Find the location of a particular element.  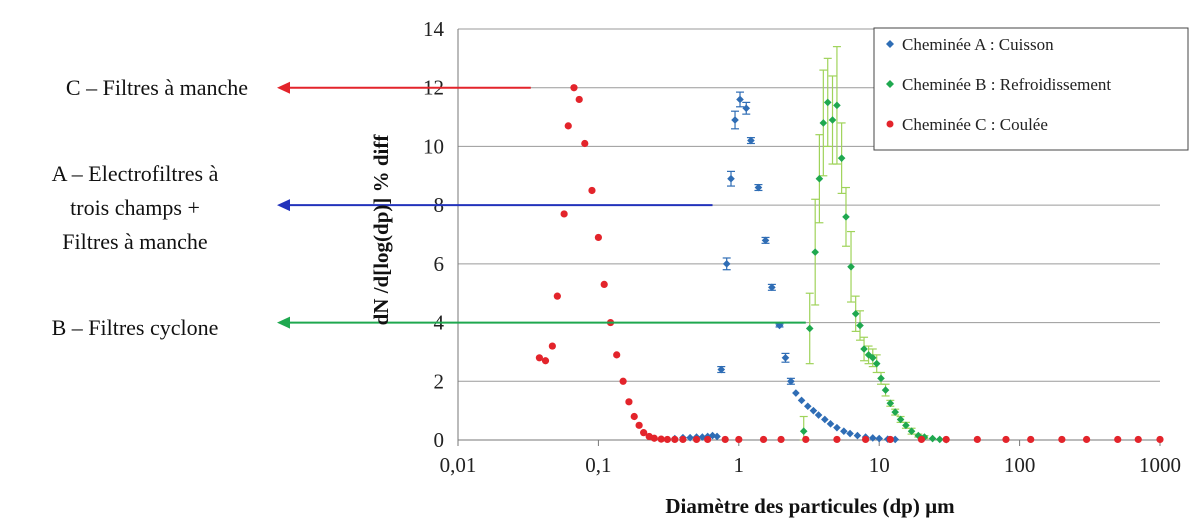

x-tick-label: 1 is located at coordinates (739, 465).